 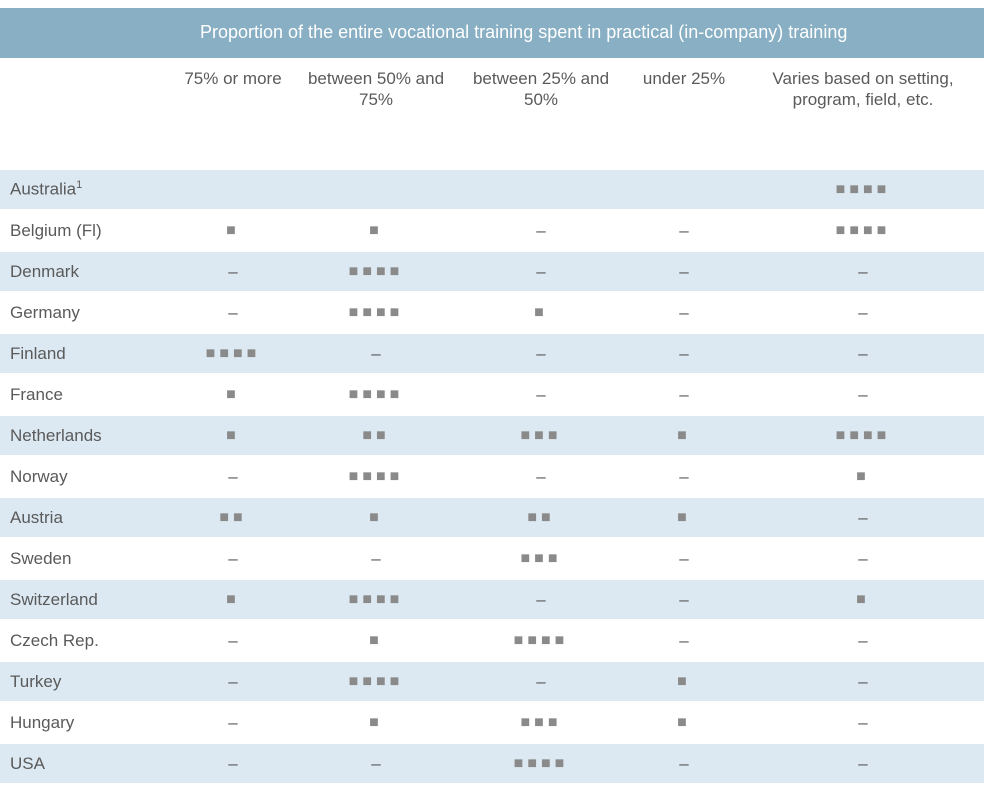 I want to click on table-row: Australia1 ■■■■, so click(x=492, y=190).